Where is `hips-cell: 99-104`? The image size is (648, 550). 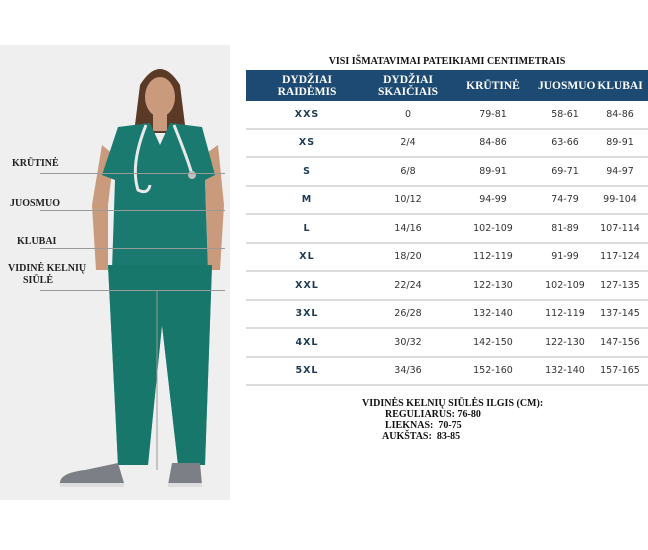 hips-cell: 99-104 is located at coordinates (620, 200).